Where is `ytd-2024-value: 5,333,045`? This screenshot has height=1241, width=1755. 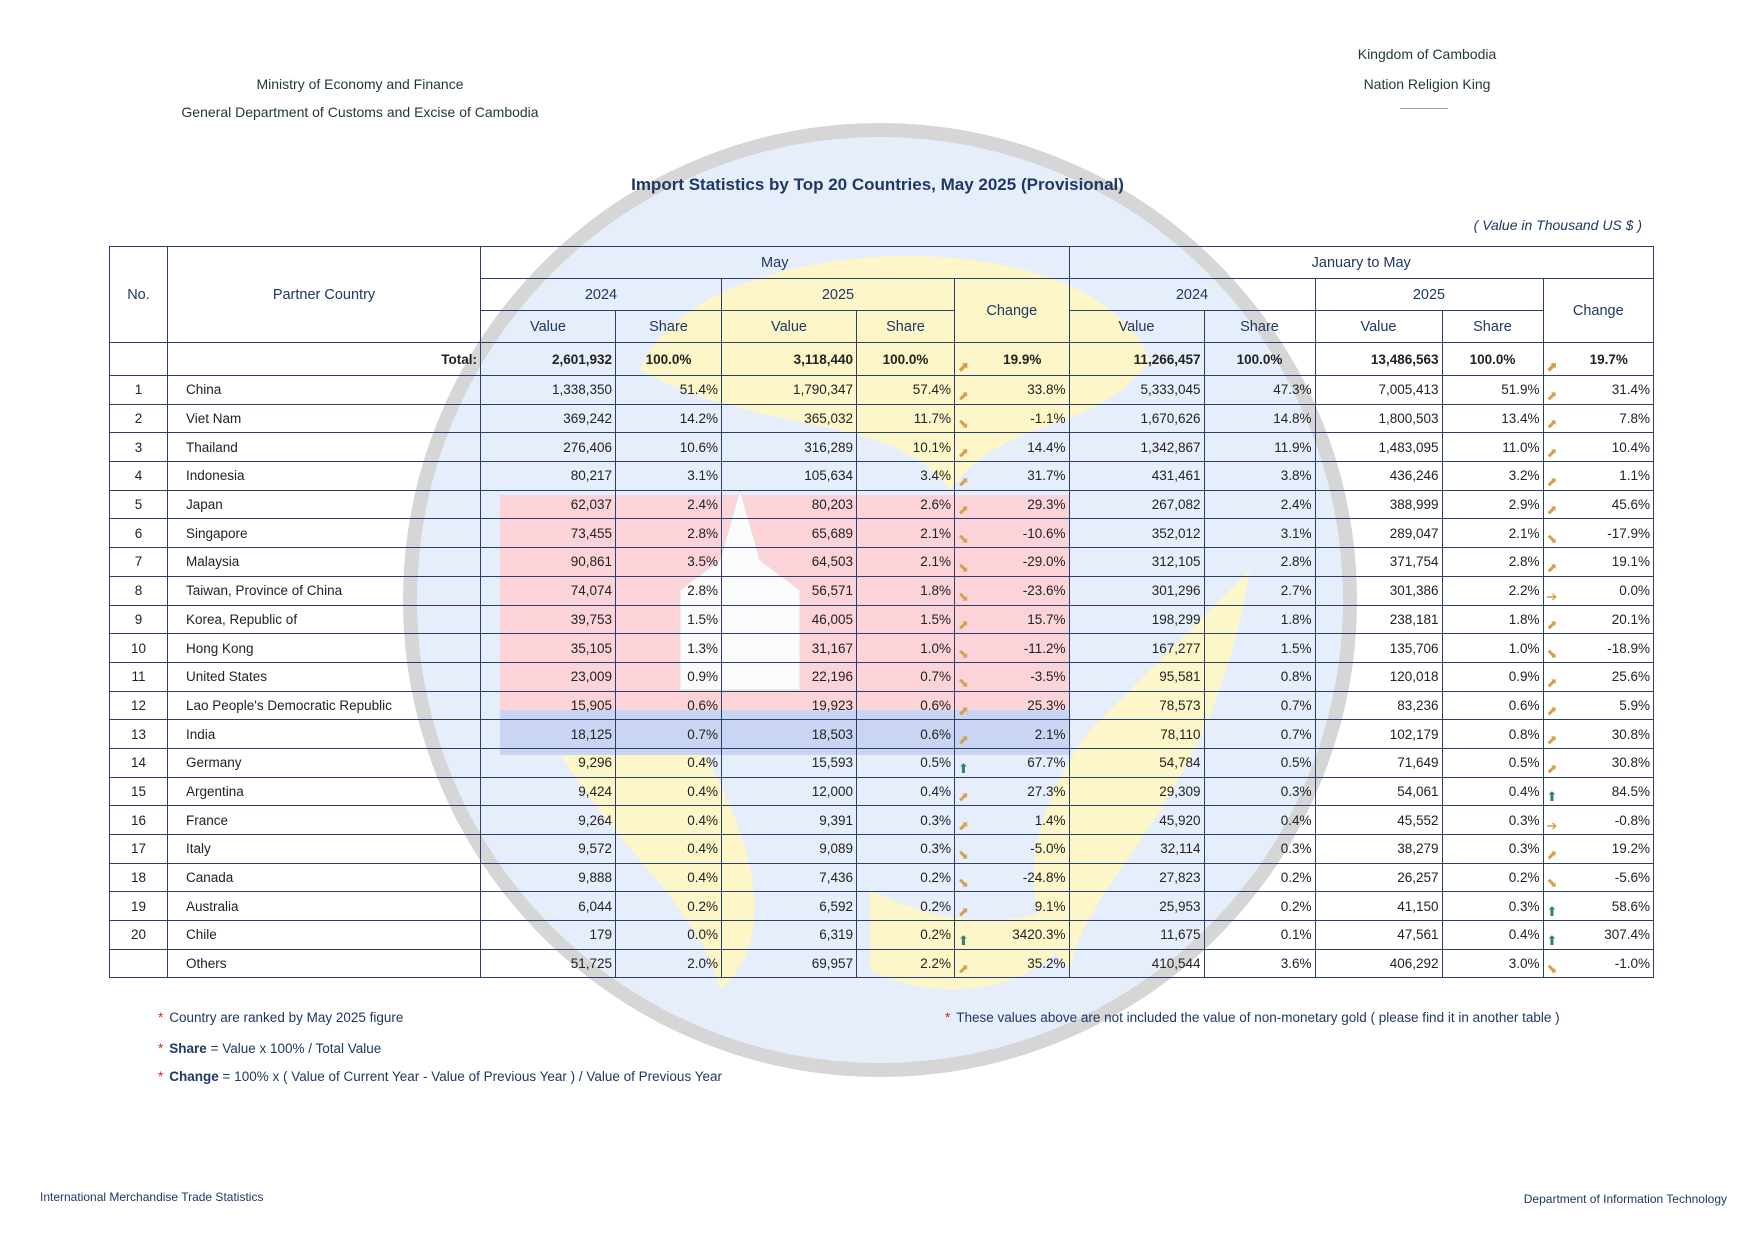
ytd-2024-value: 5,333,045 is located at coordinates (1136, 390).